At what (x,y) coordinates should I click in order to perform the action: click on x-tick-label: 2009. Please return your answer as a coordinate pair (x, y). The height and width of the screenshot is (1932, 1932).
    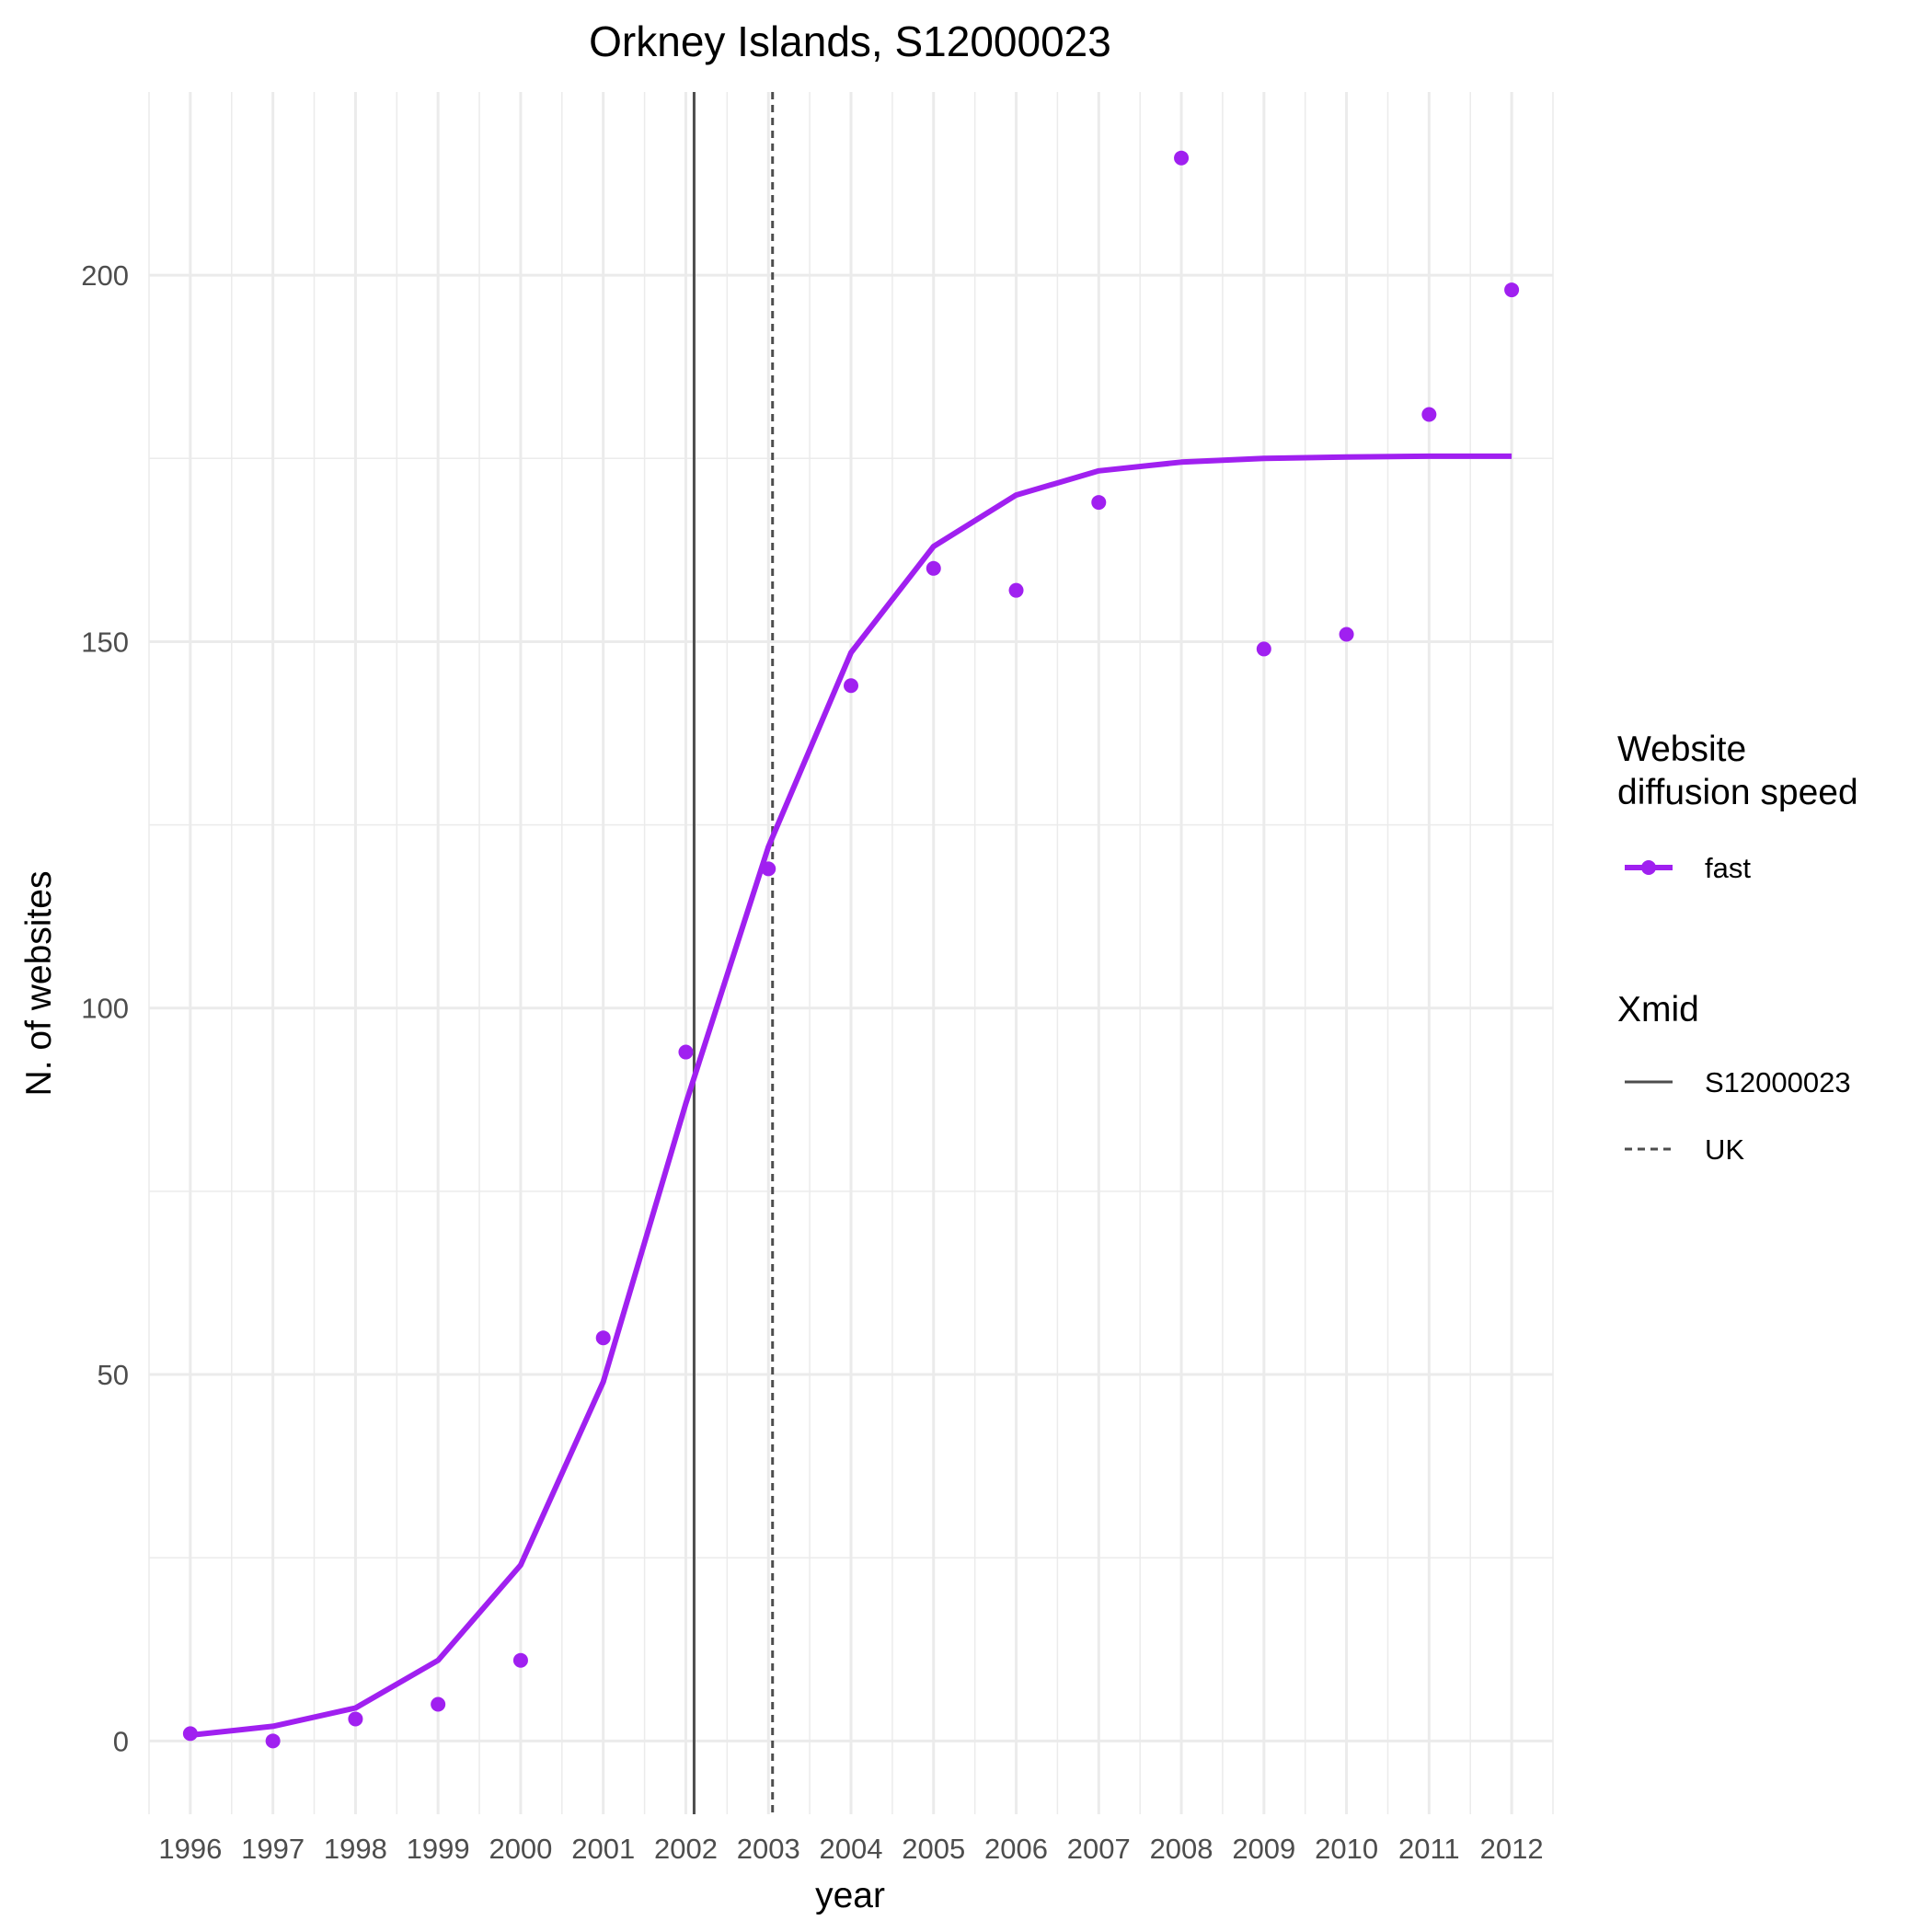
    Looking at the image, I should click on (1263, 1849).